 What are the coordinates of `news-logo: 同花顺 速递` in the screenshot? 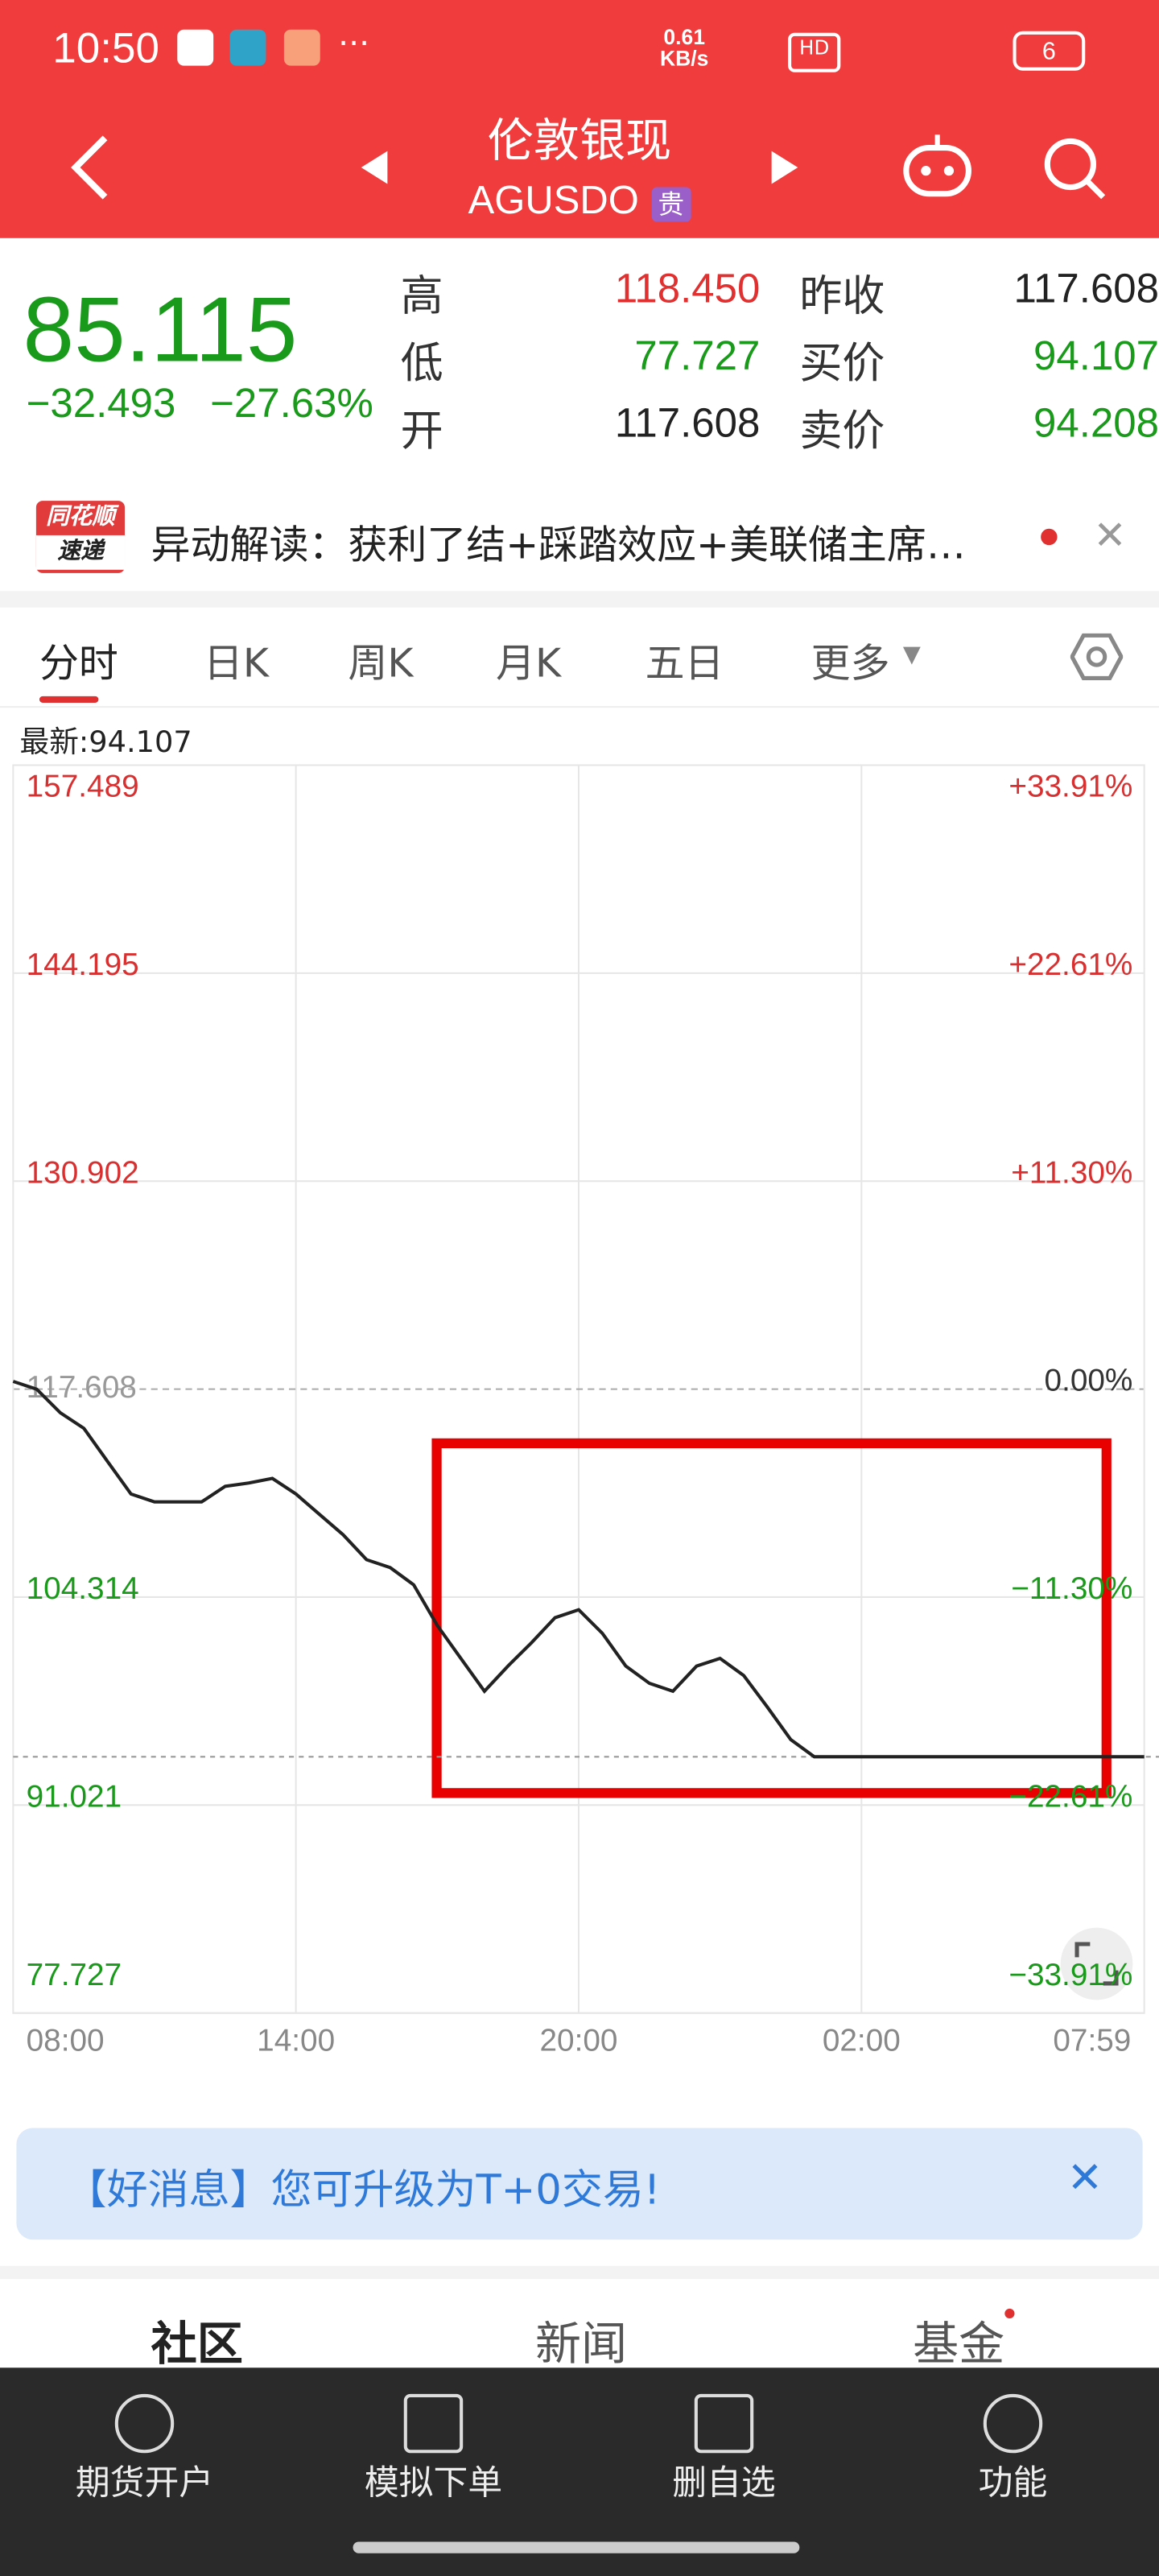 It's located at (80, 537).